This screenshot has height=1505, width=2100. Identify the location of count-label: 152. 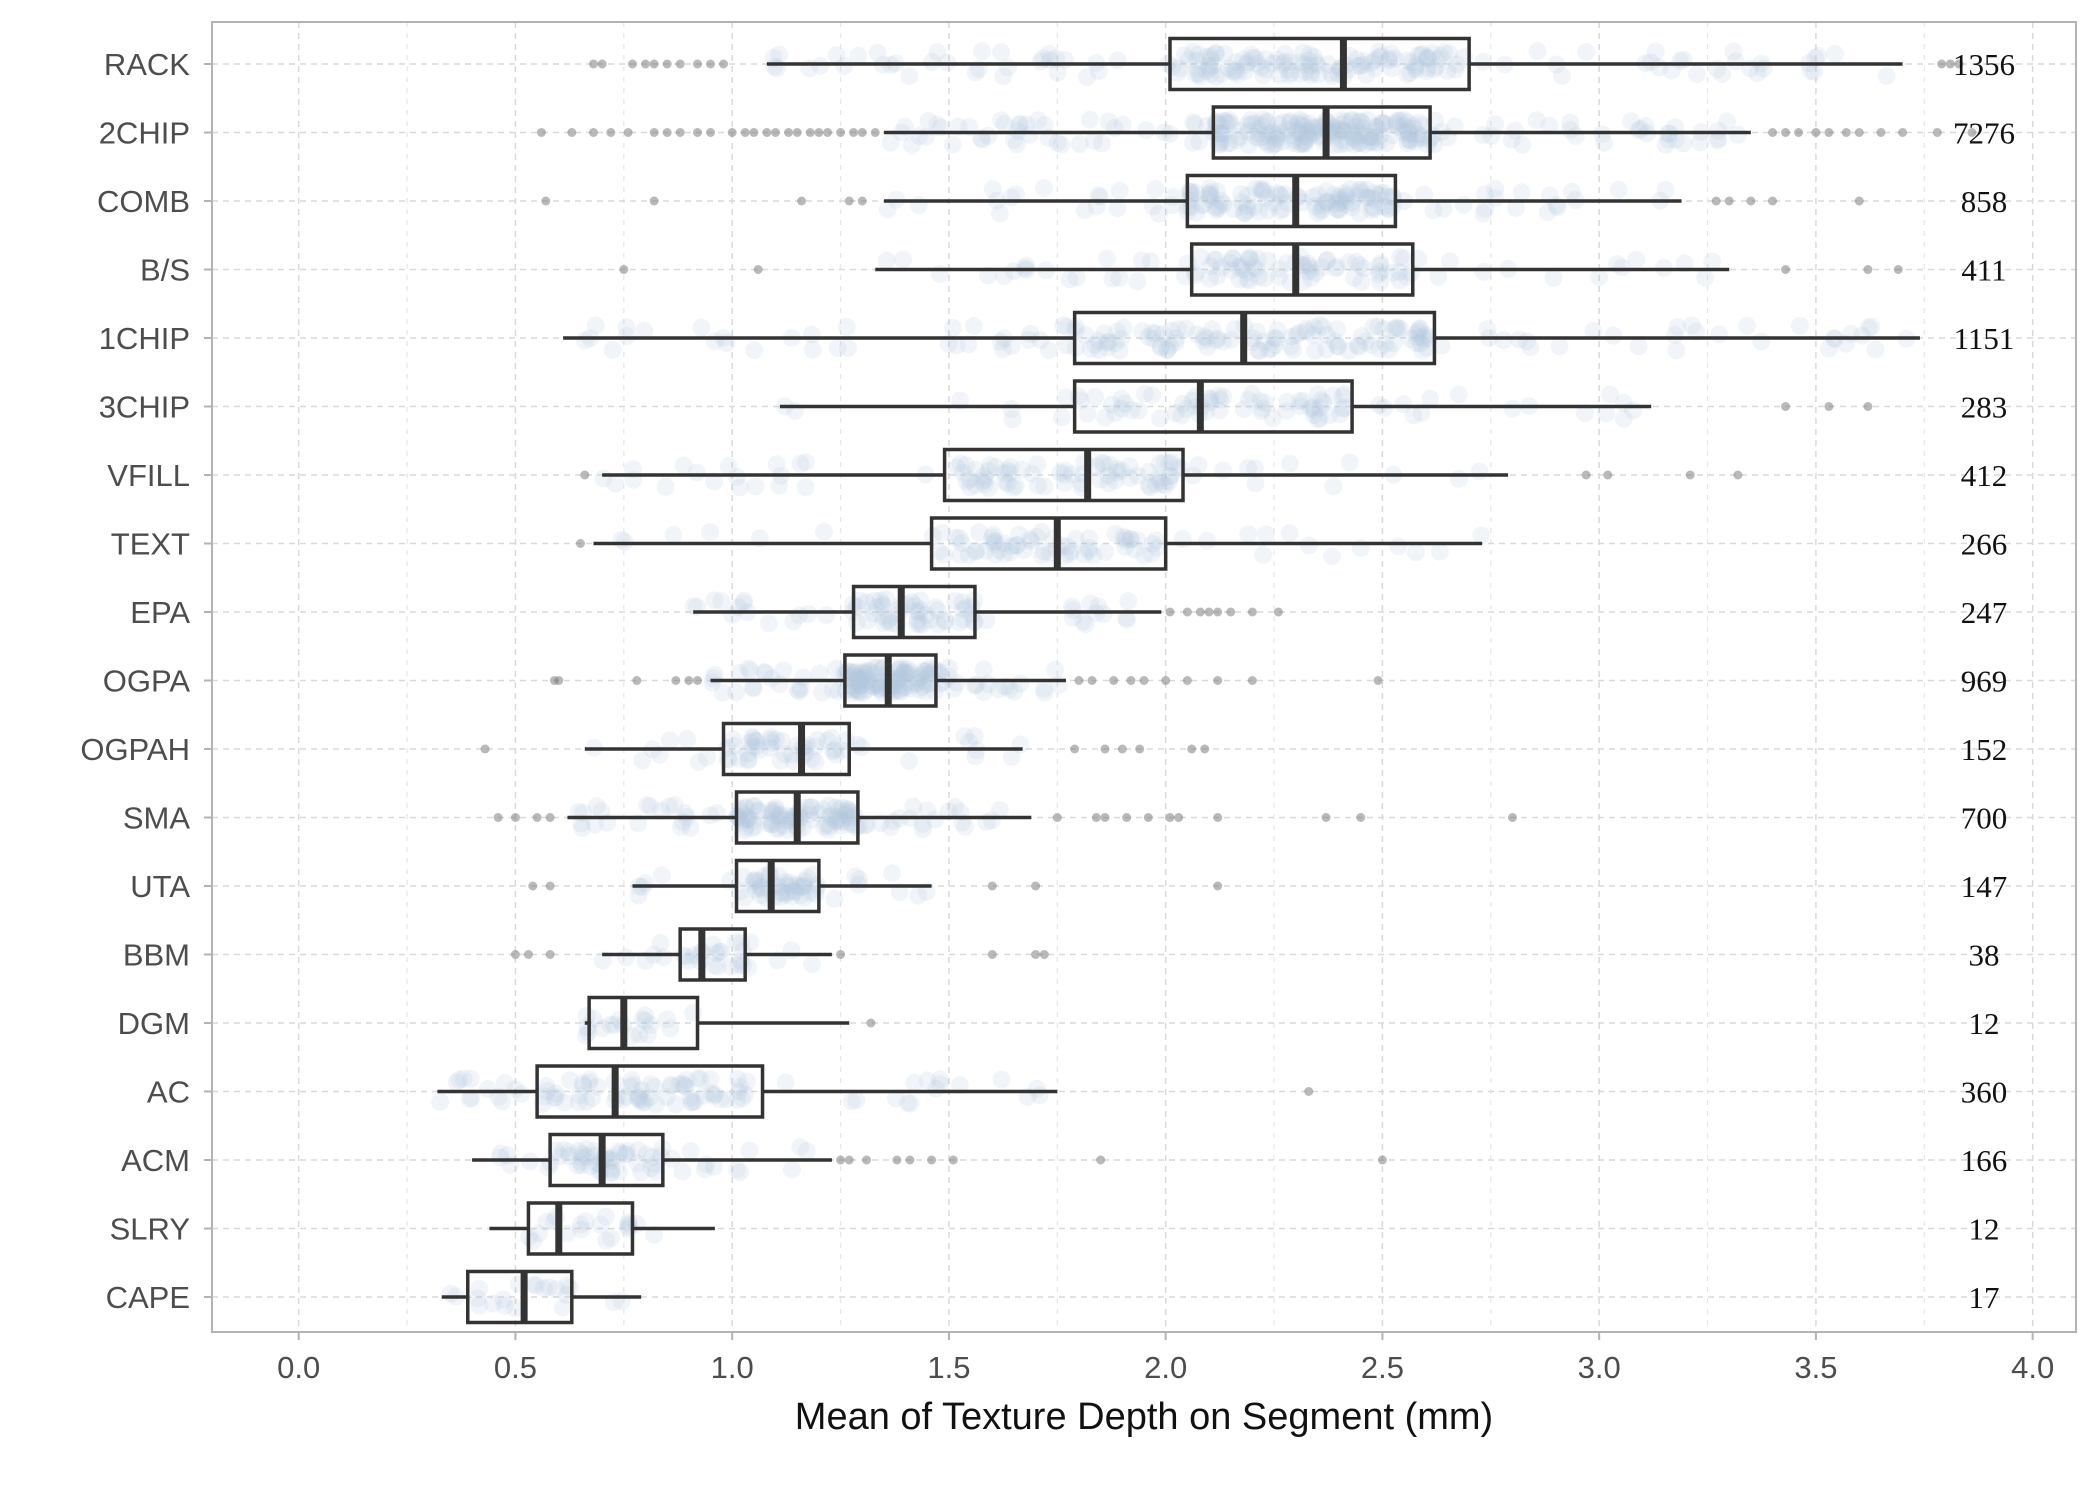
(1984, 749).